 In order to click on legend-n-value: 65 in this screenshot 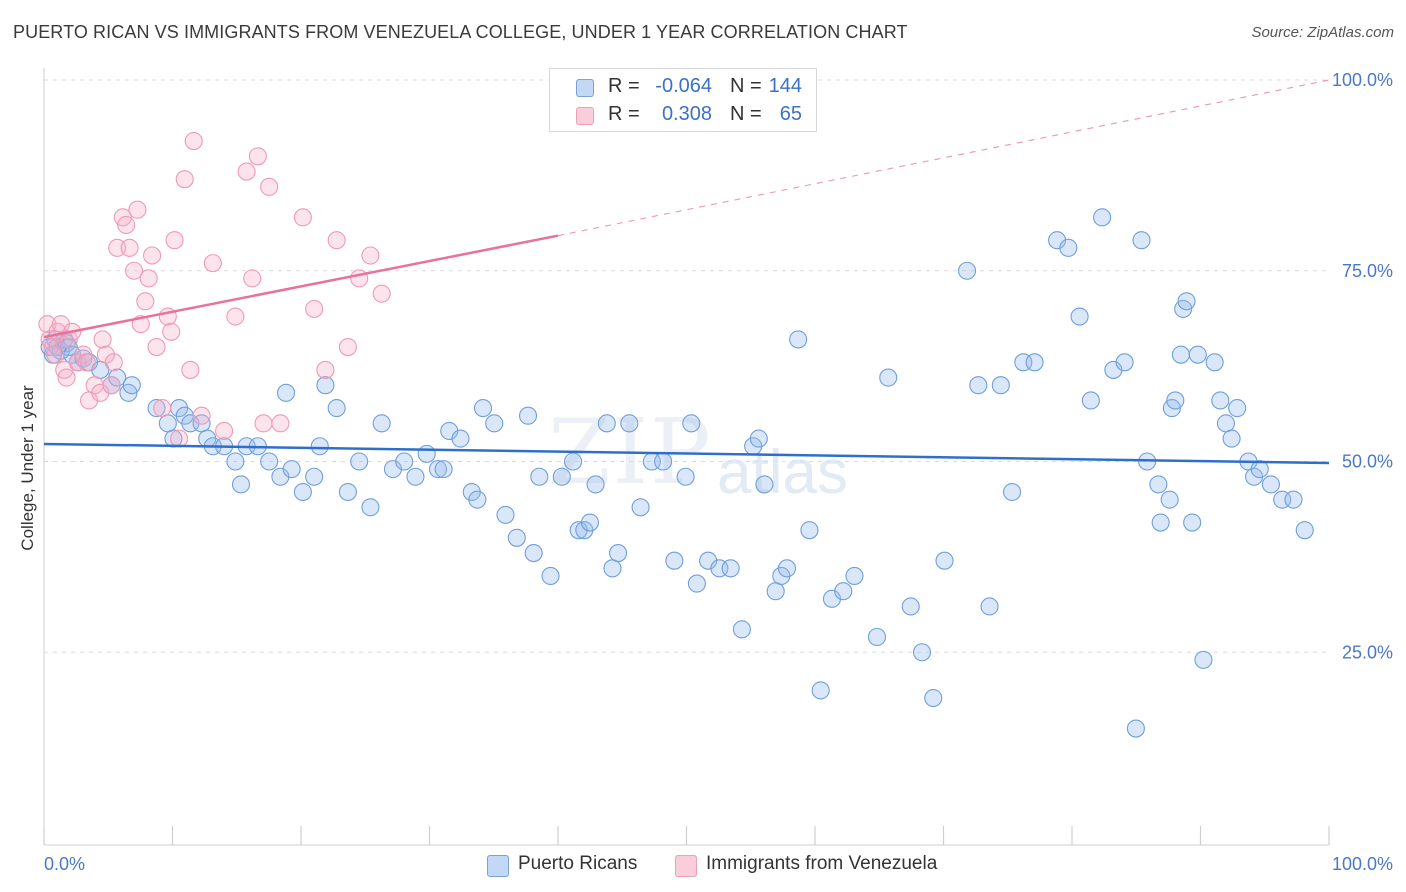, I will do `click(790, 114)`.